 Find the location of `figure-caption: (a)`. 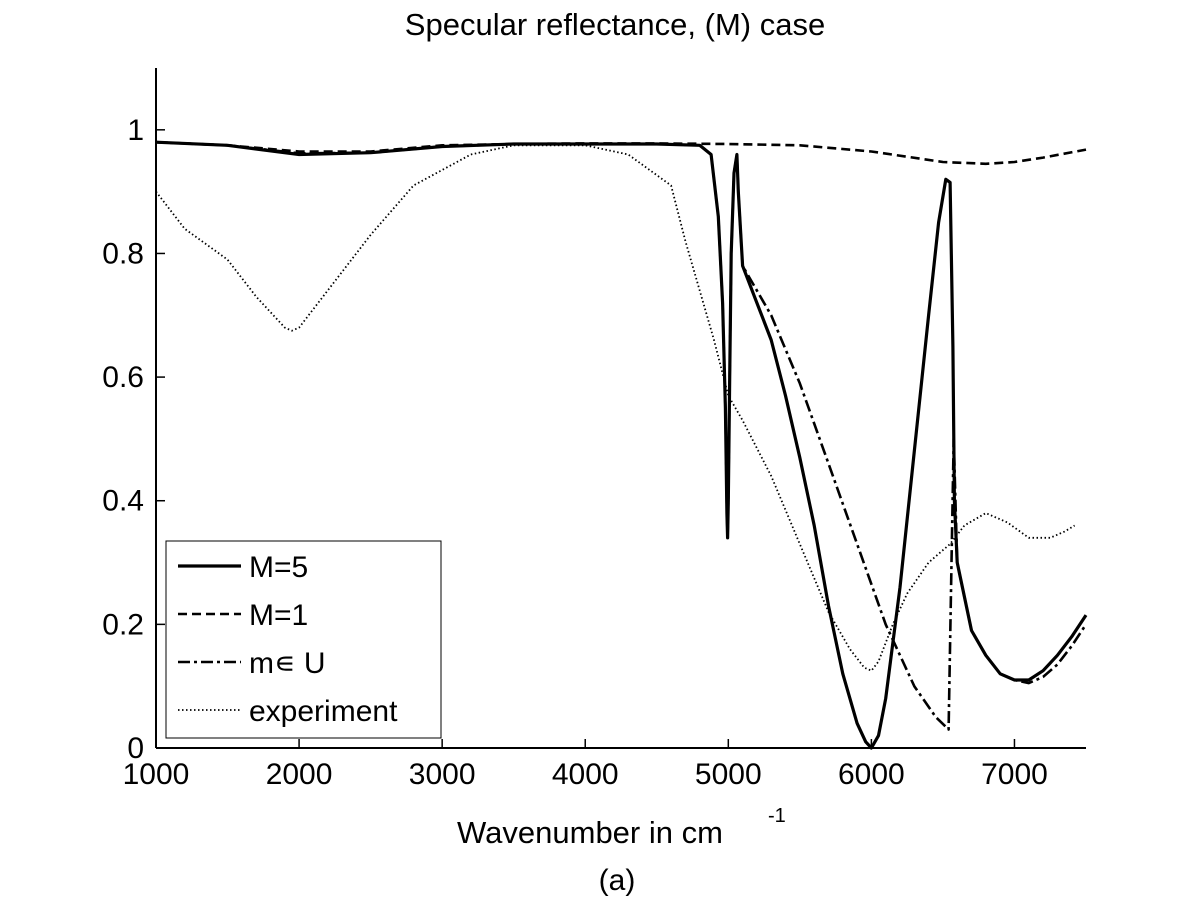

figure-caption: (a) is located at coordinates (617, 880).